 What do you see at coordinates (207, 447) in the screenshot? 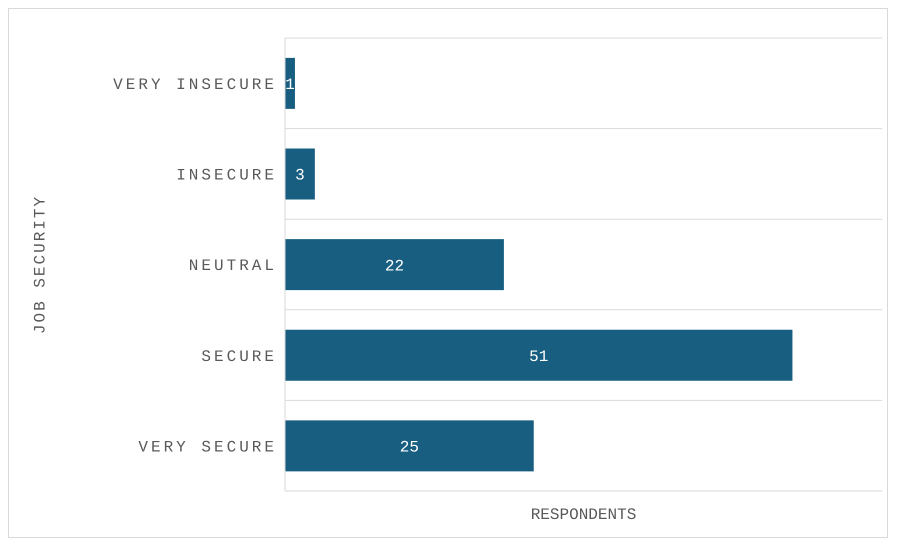
I see `y-tick-label: VERY SECURE` at bounding box center [207, 447].